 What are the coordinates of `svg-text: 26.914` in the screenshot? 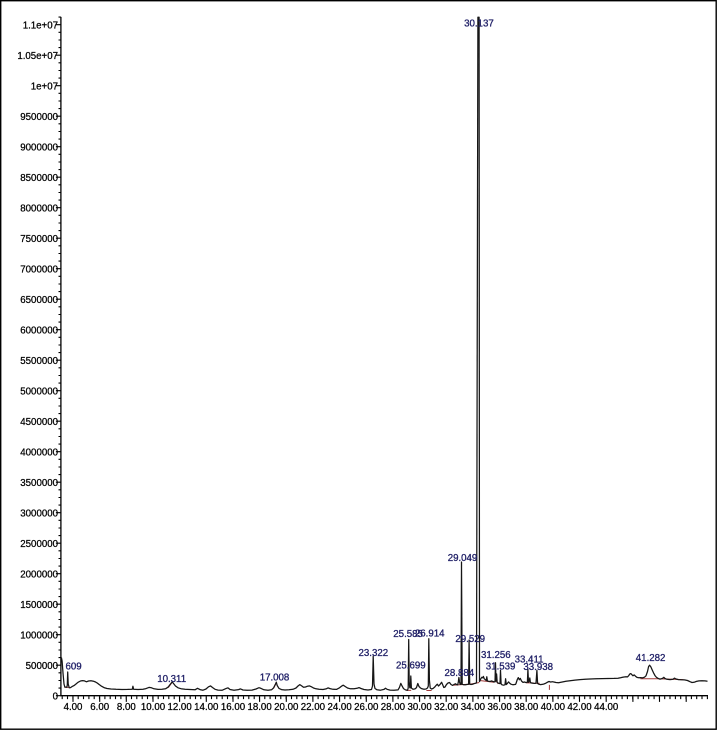 It's located at (430, 634).